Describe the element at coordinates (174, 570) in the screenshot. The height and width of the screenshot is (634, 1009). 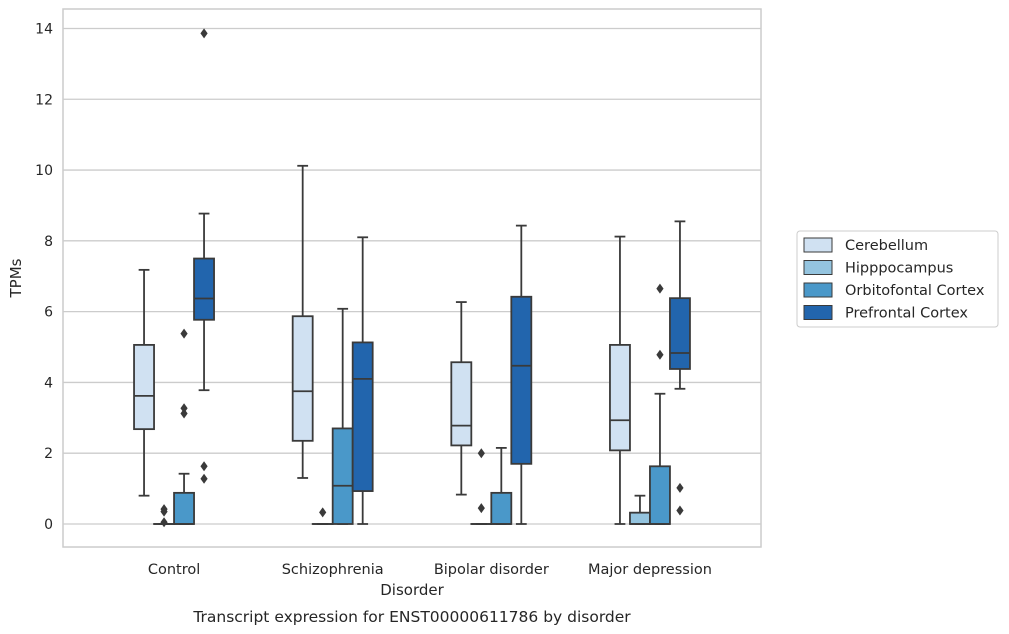
I see `x-tick-label: Control` at that location.